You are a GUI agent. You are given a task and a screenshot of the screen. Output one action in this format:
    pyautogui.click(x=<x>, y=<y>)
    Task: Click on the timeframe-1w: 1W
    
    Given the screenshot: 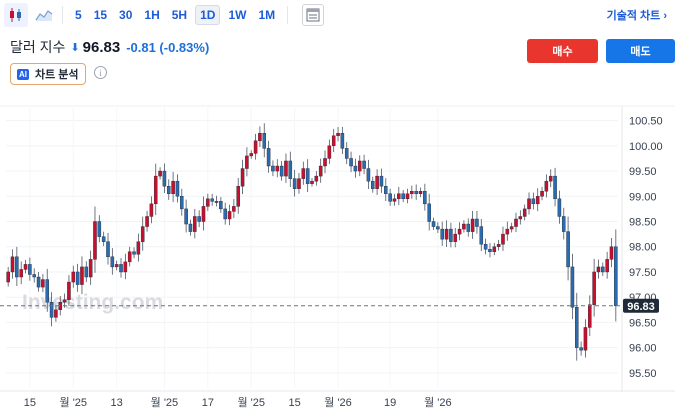 What is the action you would take?
    pyautogui.click(x=237, y=15)
    